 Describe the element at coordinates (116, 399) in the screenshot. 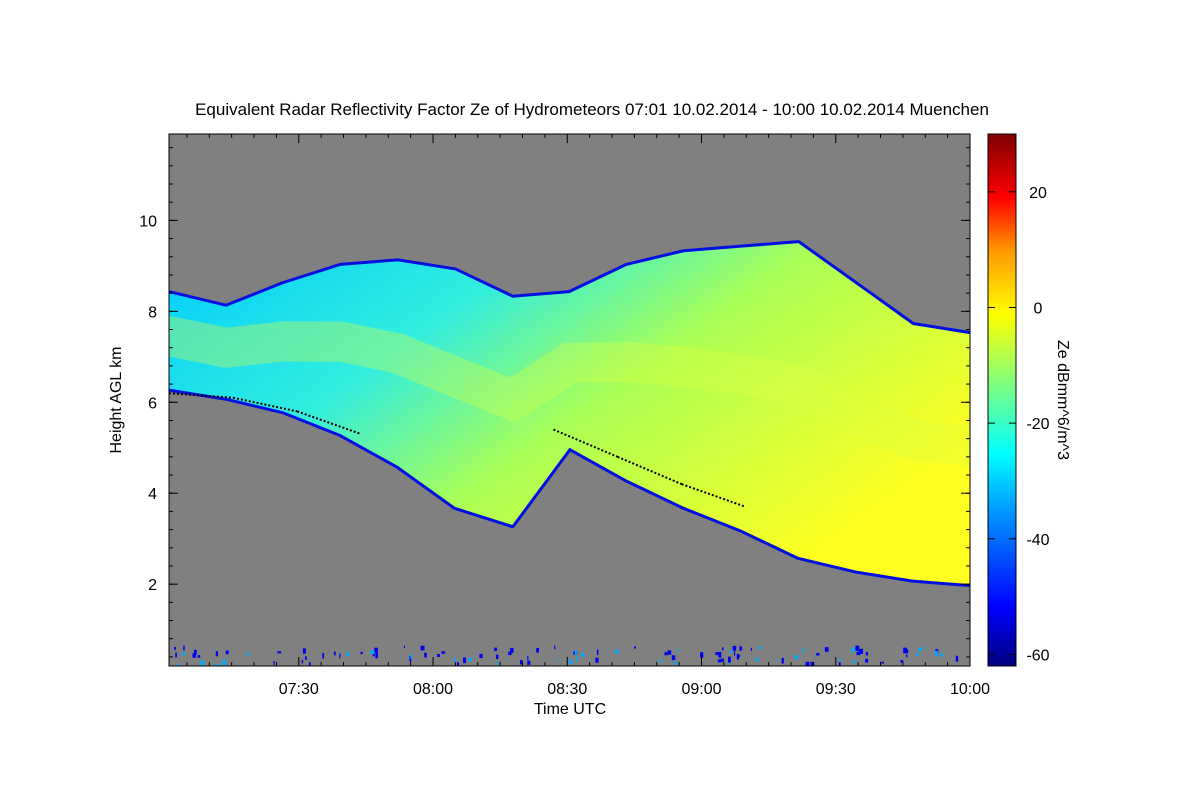

I see `y-axis-label: Height AGL km` at that location.